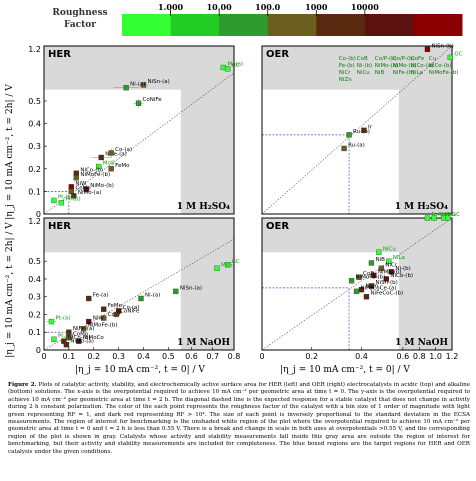  What do you see at coordinates (101, 295) in the screenshot?
I see `data-label: Fe-(a)` at bounding box center [101, 295].